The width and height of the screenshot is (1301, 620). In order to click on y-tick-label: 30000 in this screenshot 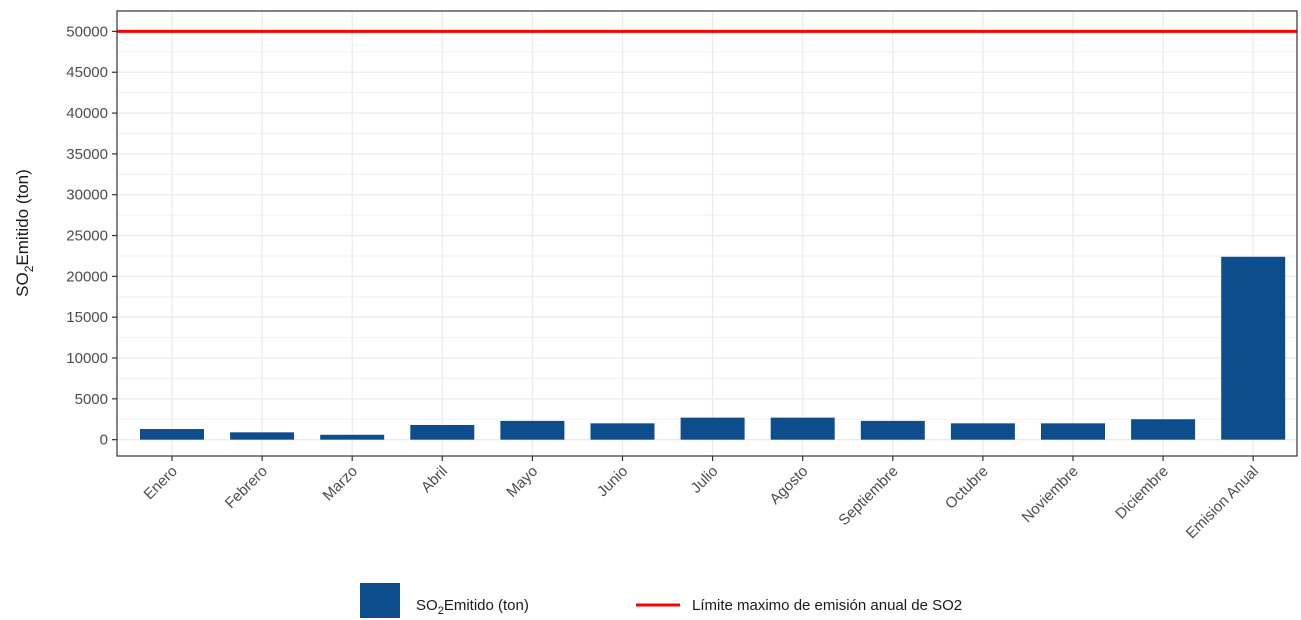, I will do `click(87, 195)`.